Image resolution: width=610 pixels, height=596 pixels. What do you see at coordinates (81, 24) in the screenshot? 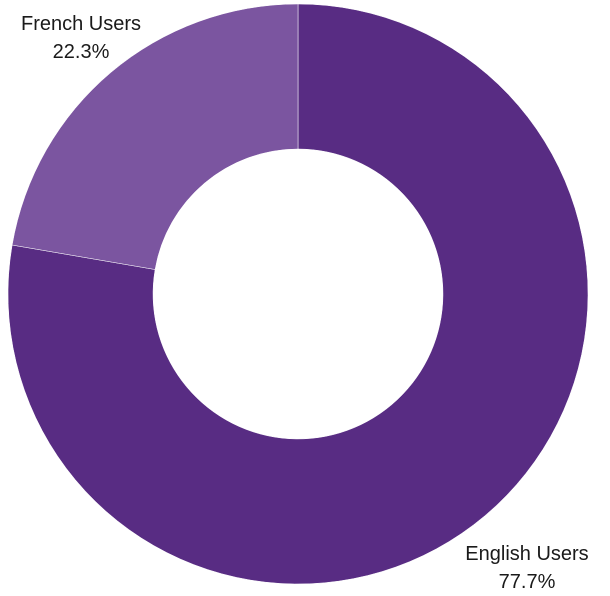
I see `slice-name-french: French Users` at bounding box center [81, 24].